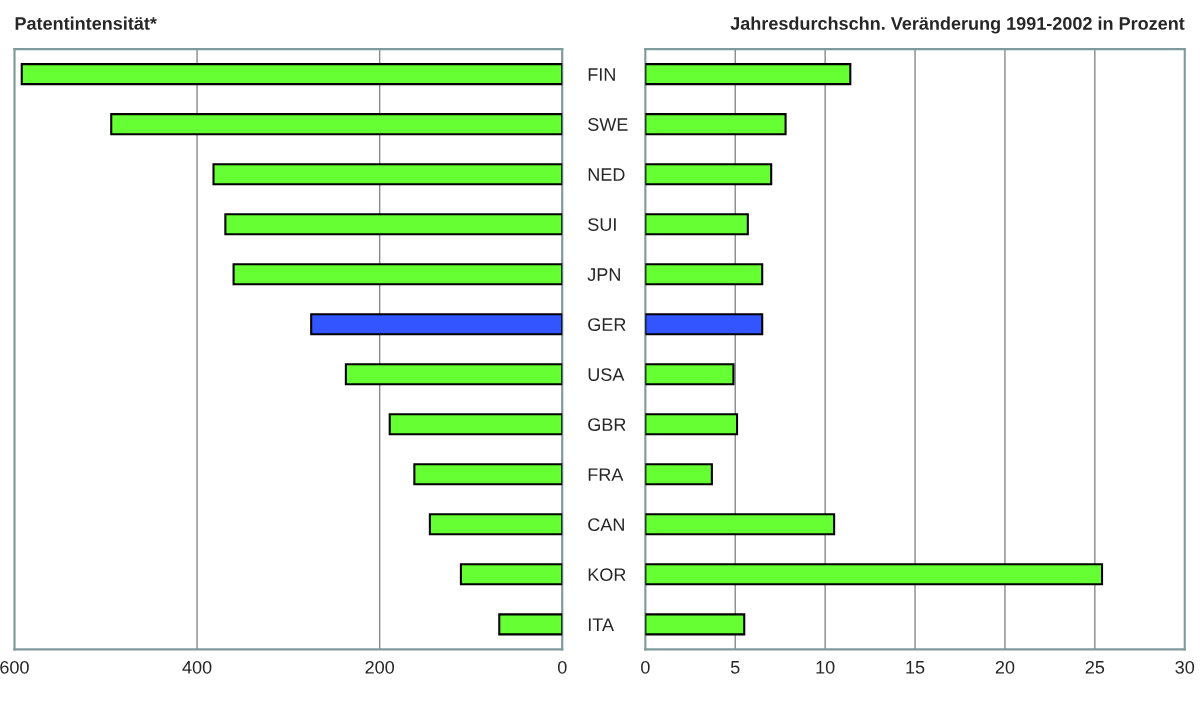 This screenshot has width=1204, height=702. I want to click on x-tick-label: 10, so click(825, 667).